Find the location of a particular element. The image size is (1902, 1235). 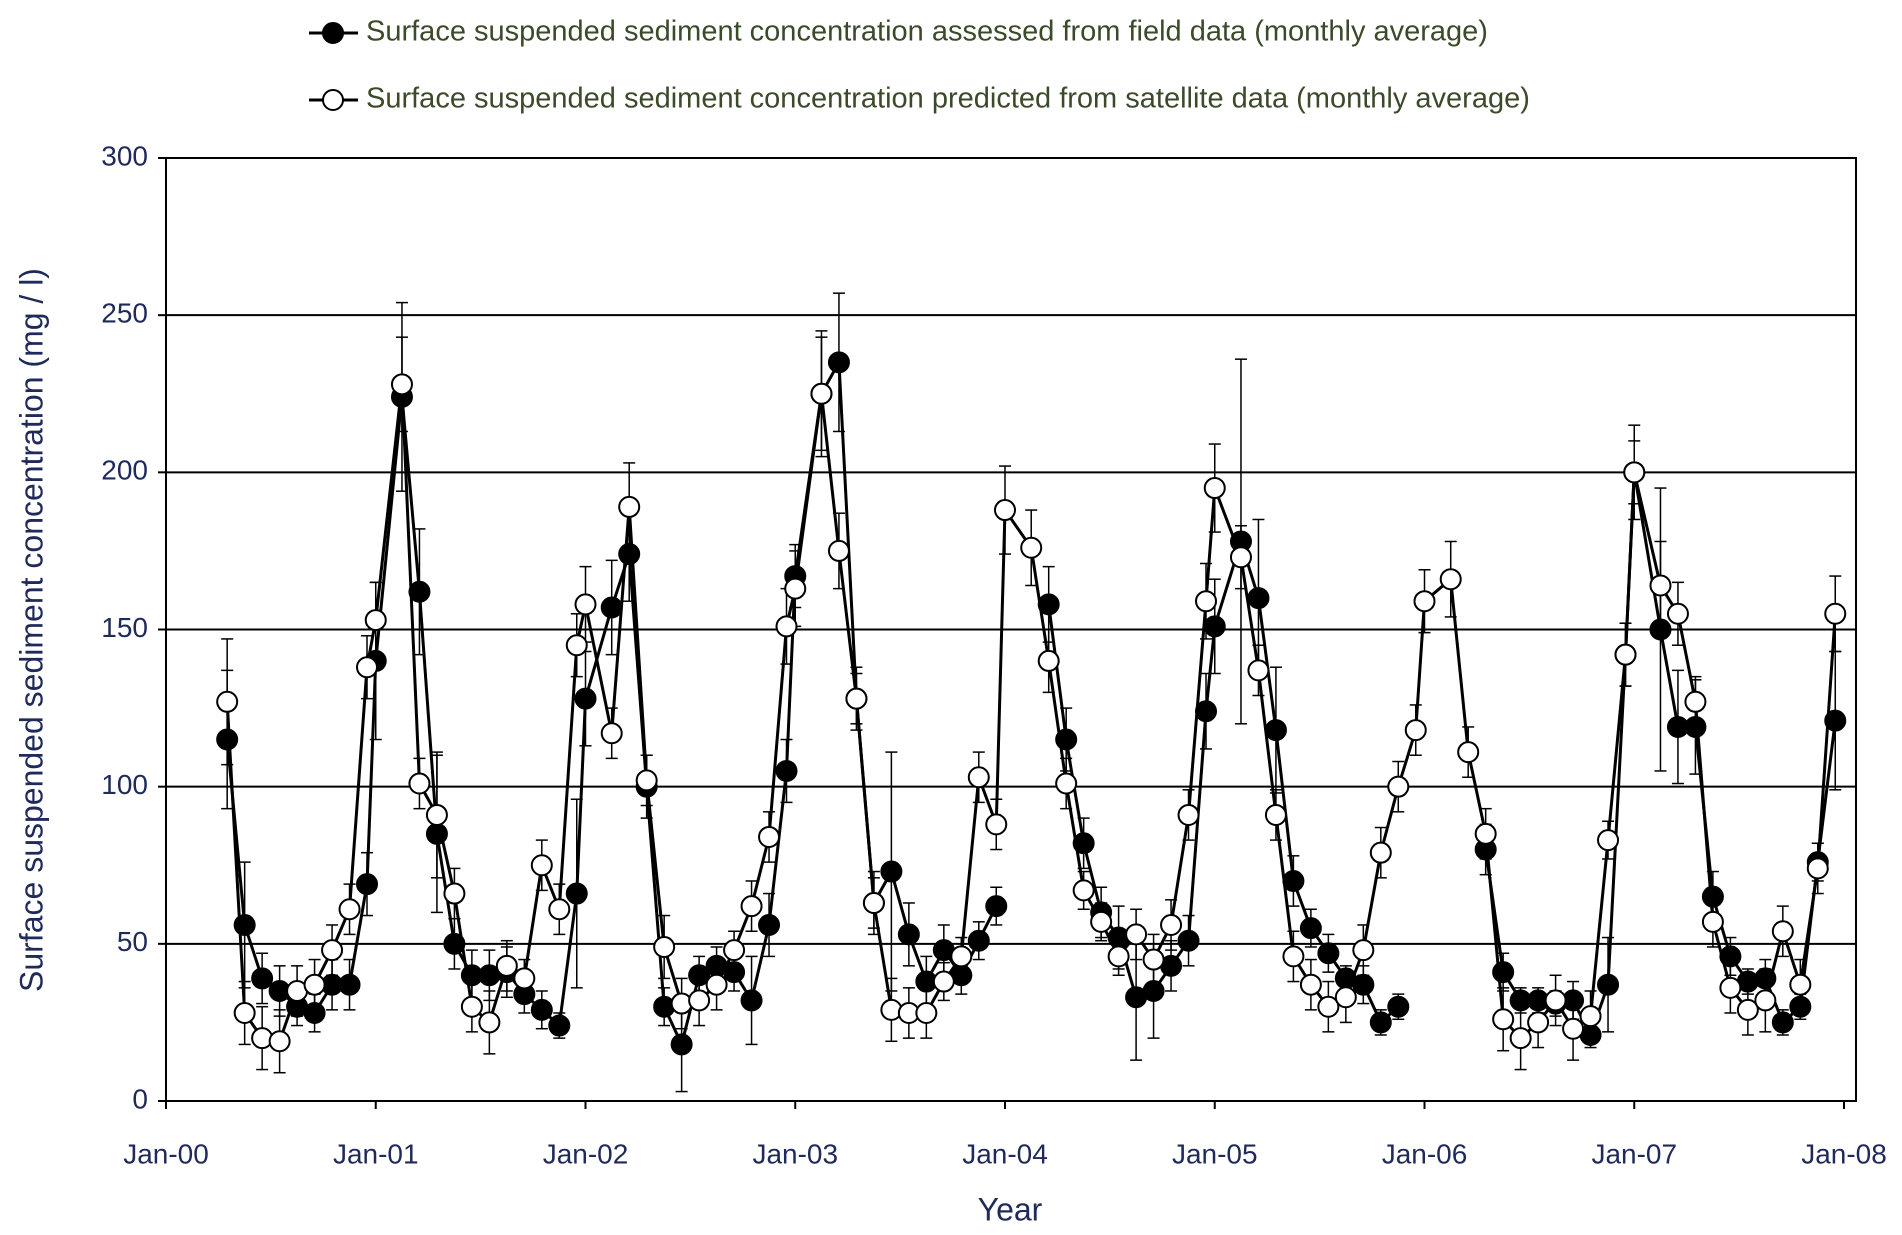

y-tick-label: 300 is located at coordinates (124, 155).